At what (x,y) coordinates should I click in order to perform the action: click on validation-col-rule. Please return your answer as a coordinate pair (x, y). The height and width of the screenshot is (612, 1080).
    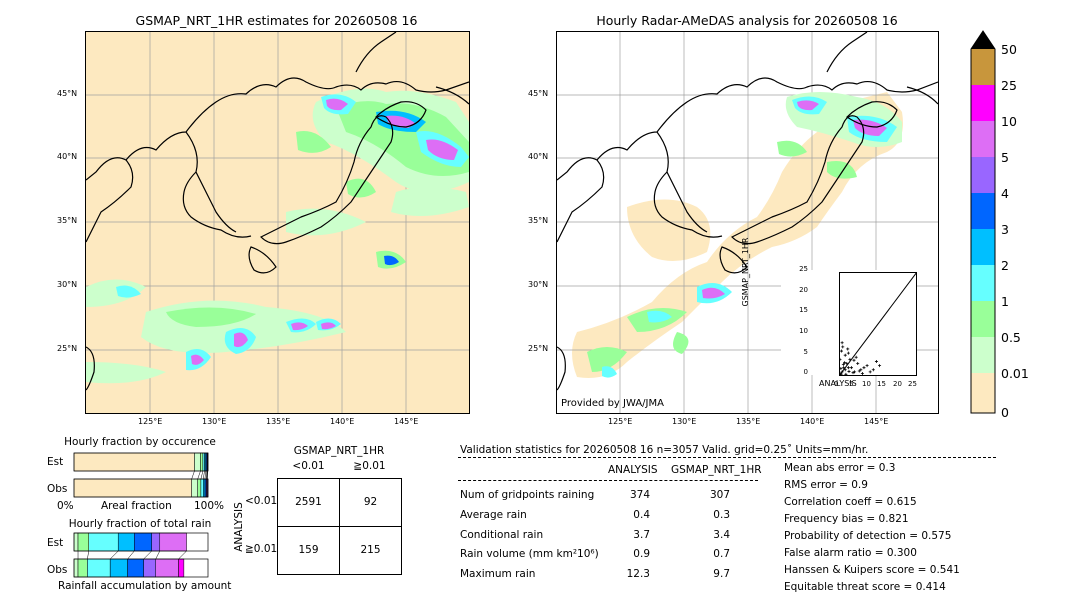
    Looking at the image, I should click on (608, 480).